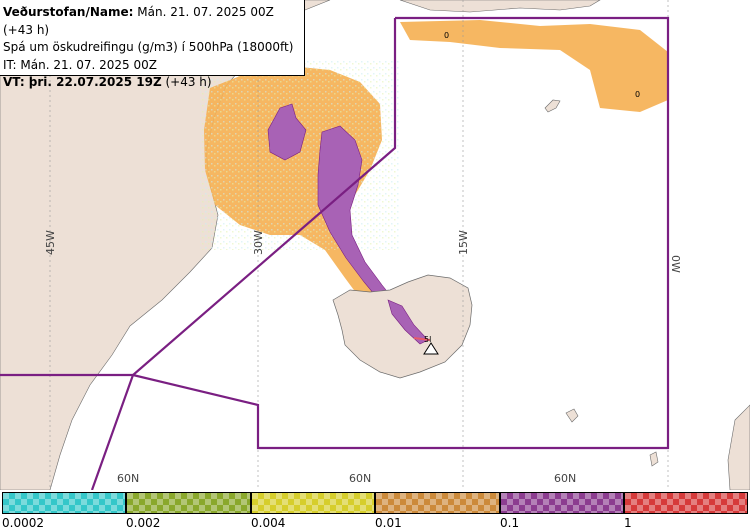  Describe the element at coordinates (427, 339) in the screenshot. I see `volcano-label: 5l` at that location.